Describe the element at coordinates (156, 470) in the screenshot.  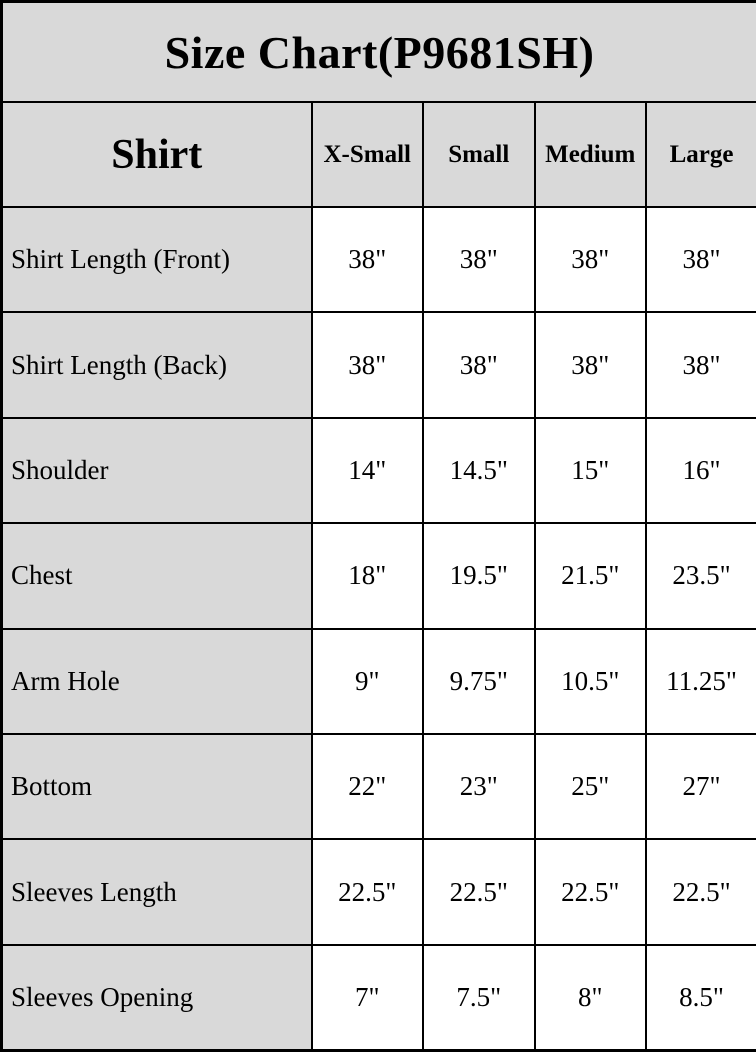
I see `row-label: Shoulder` at that location.